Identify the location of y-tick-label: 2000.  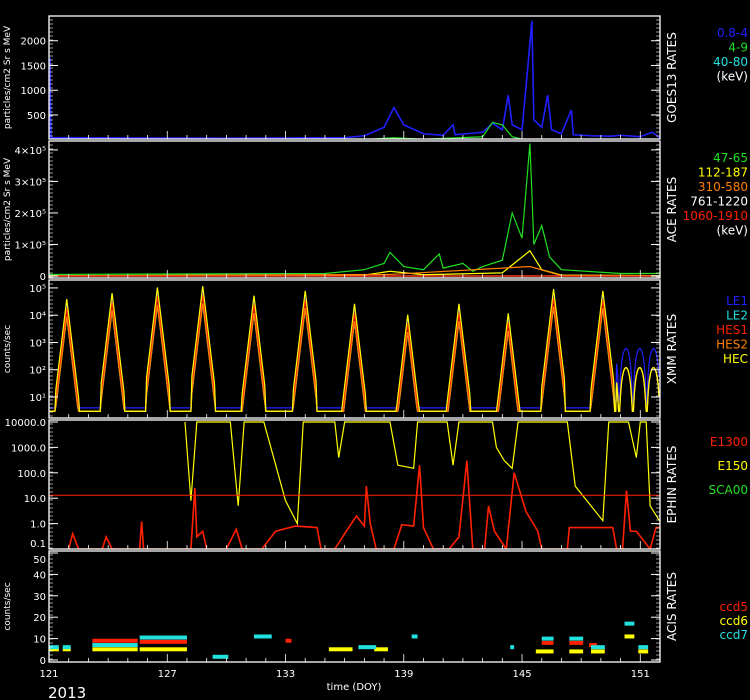
(33, 42).